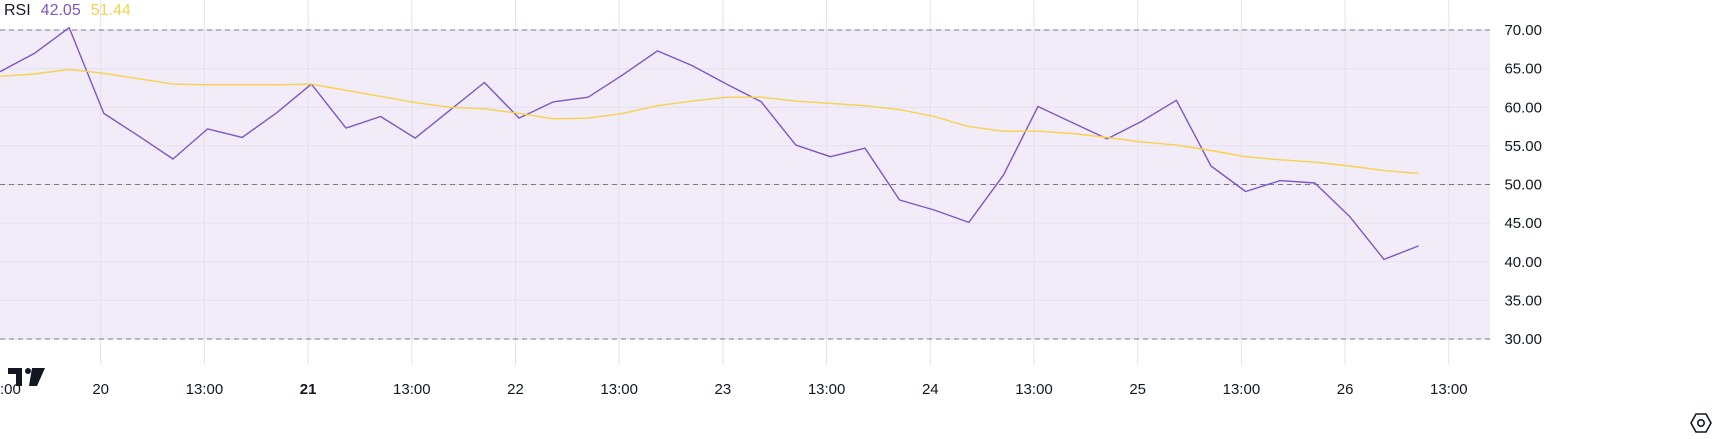 The height and width of the screenshot is (439, 1722). I want to click on rsi-value: 42.05, so click(60, 10).